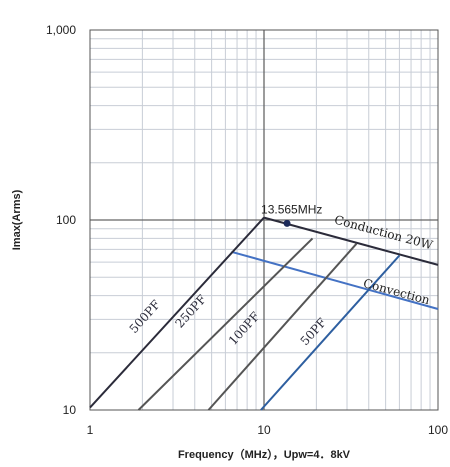 This screenshot has width=450, height=467. Describe the element at coordinates (66, 220) in the screenshot. I see `y-tick-label: 100` at that location.